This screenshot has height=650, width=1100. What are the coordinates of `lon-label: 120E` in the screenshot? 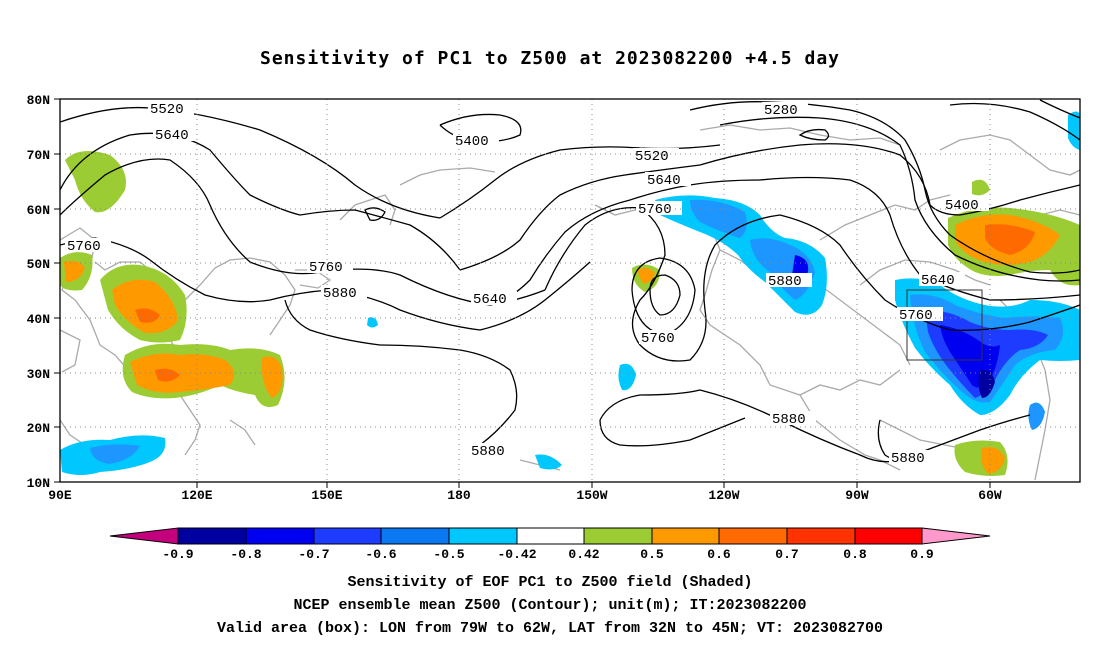 It's located at (196, 495).